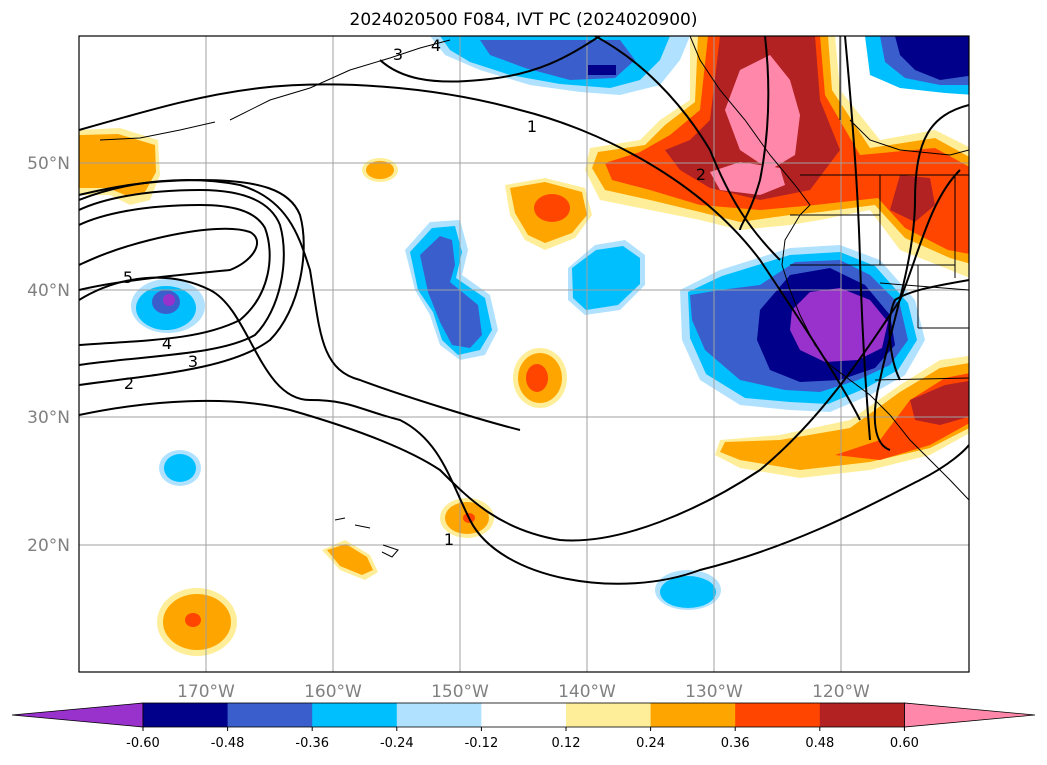  I want to click on colorbar-tick-label: -0.24, so click(397, 743).